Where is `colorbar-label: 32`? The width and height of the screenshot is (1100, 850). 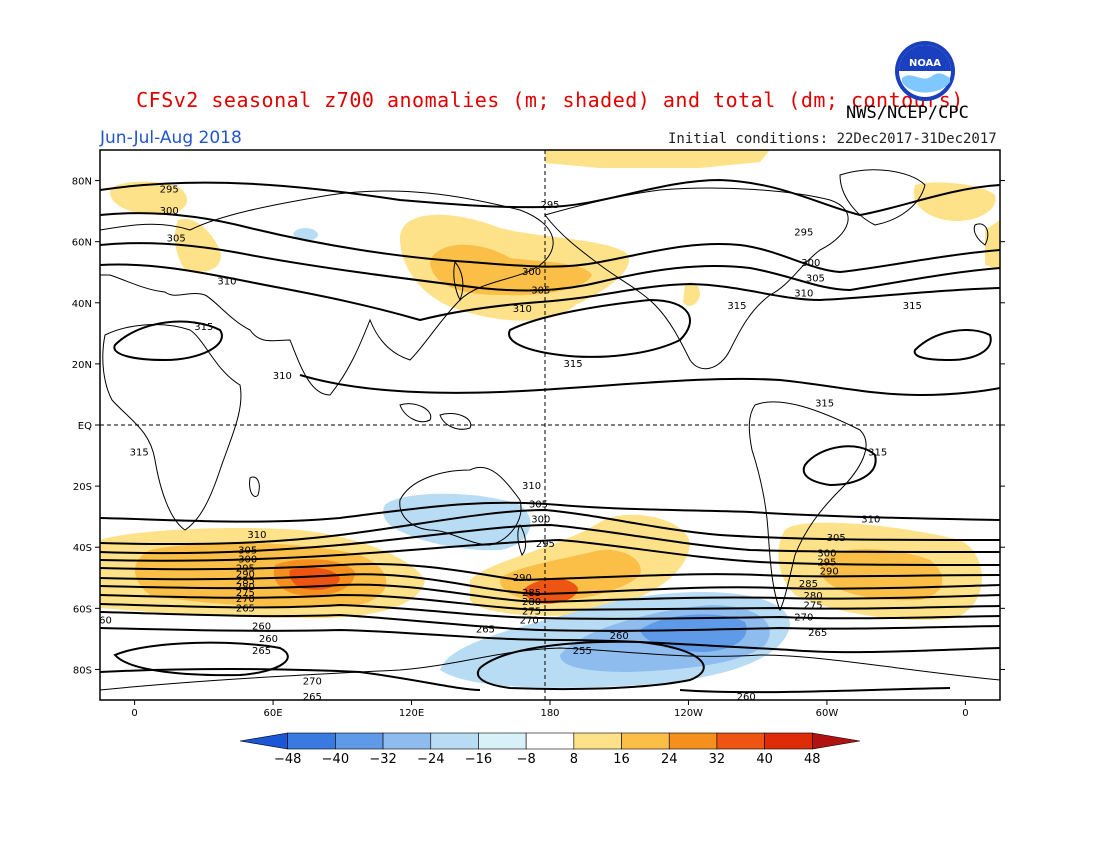
colorbar-label: 32 is located at coordinates (717, 759).